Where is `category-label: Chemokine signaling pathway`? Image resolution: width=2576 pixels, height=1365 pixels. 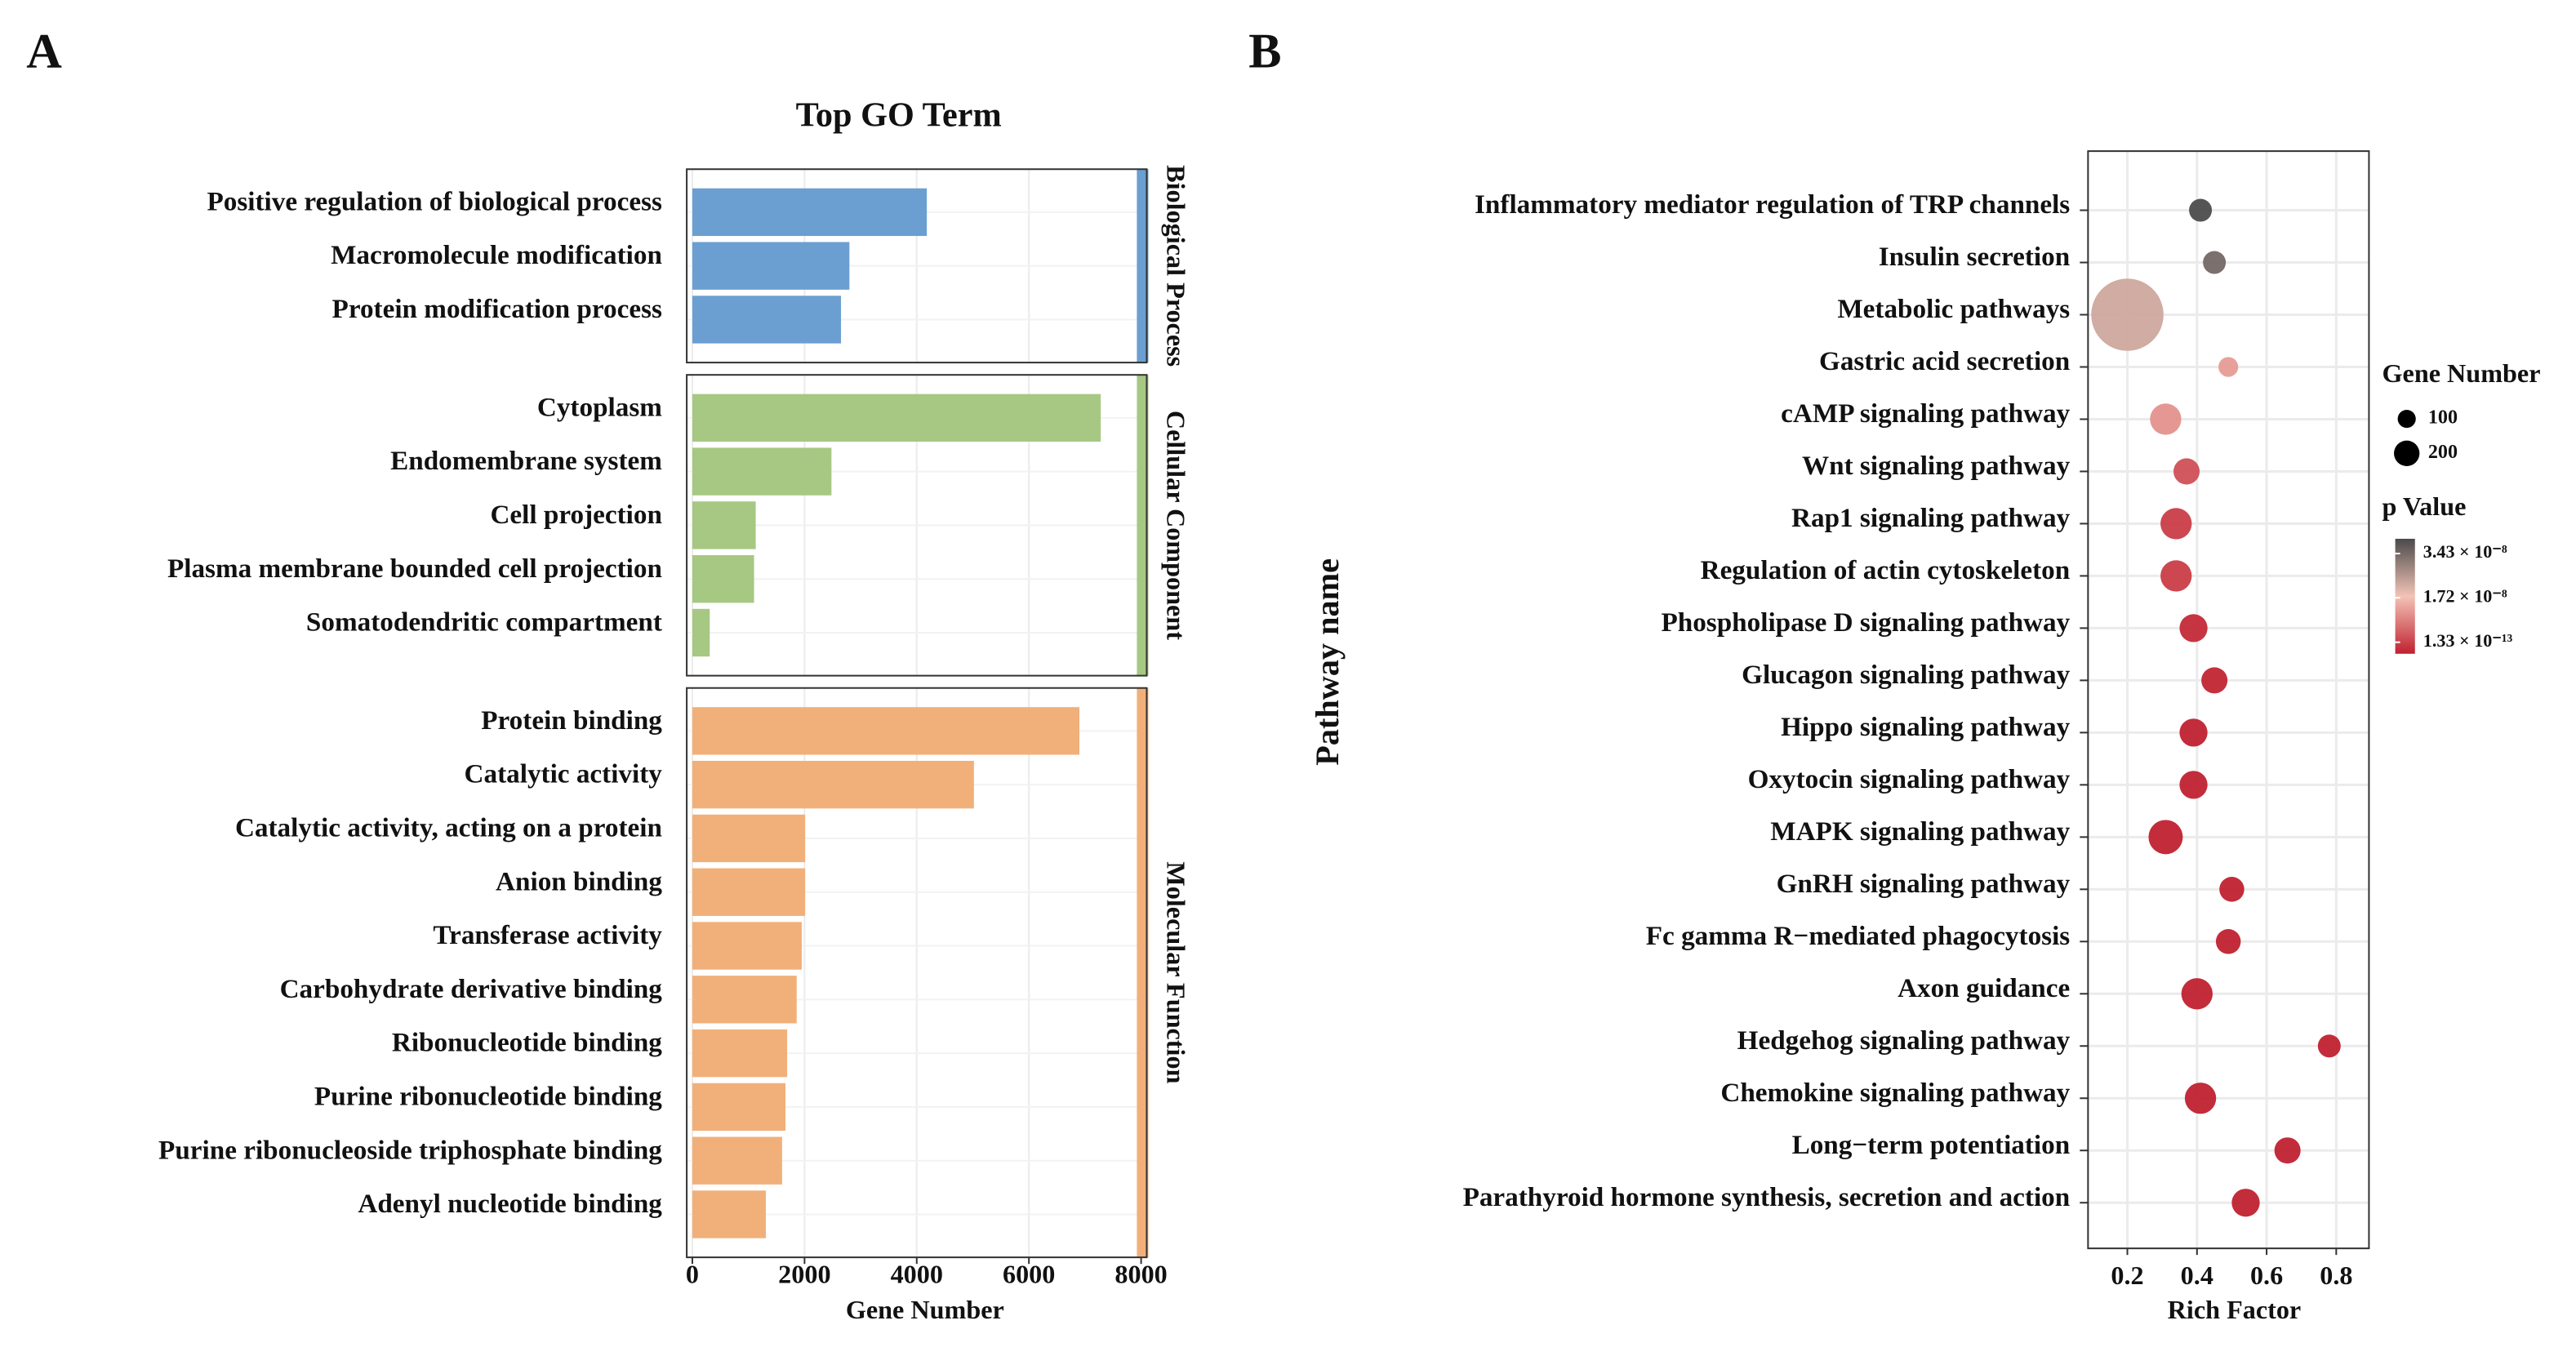
category-label: Chemokine signaling pathway is located at coordinates (1895, 1093).